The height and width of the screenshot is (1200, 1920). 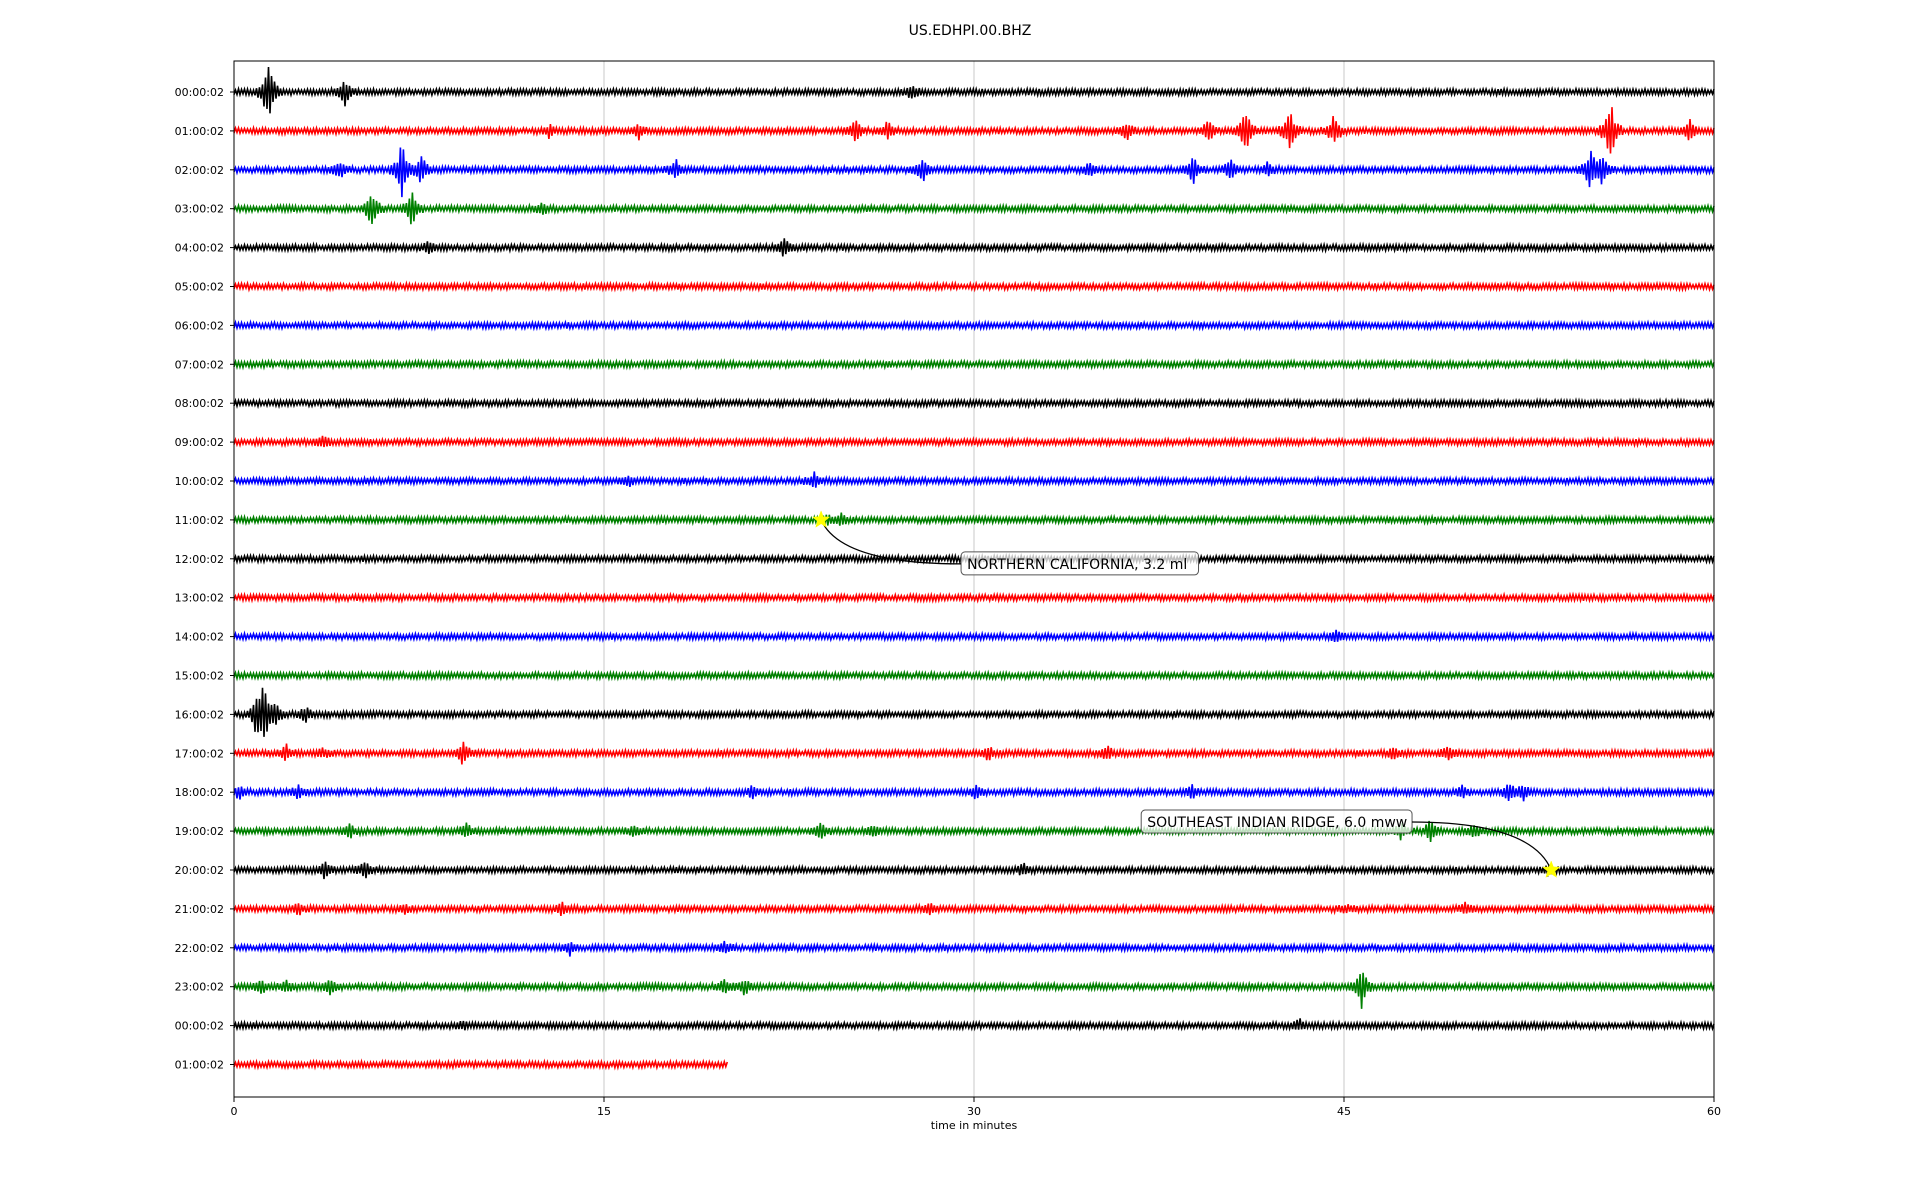 I want to click on y-tick-label: 07:00:02, so click(x=199, y=364).